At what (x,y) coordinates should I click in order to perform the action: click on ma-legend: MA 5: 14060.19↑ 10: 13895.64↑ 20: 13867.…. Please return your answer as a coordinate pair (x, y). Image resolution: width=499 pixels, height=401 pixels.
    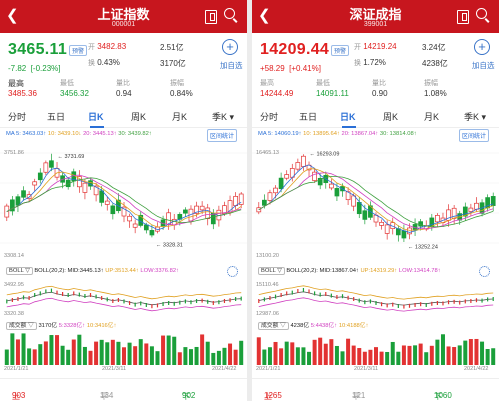
    Looking at the image, I should click on (337, 134).